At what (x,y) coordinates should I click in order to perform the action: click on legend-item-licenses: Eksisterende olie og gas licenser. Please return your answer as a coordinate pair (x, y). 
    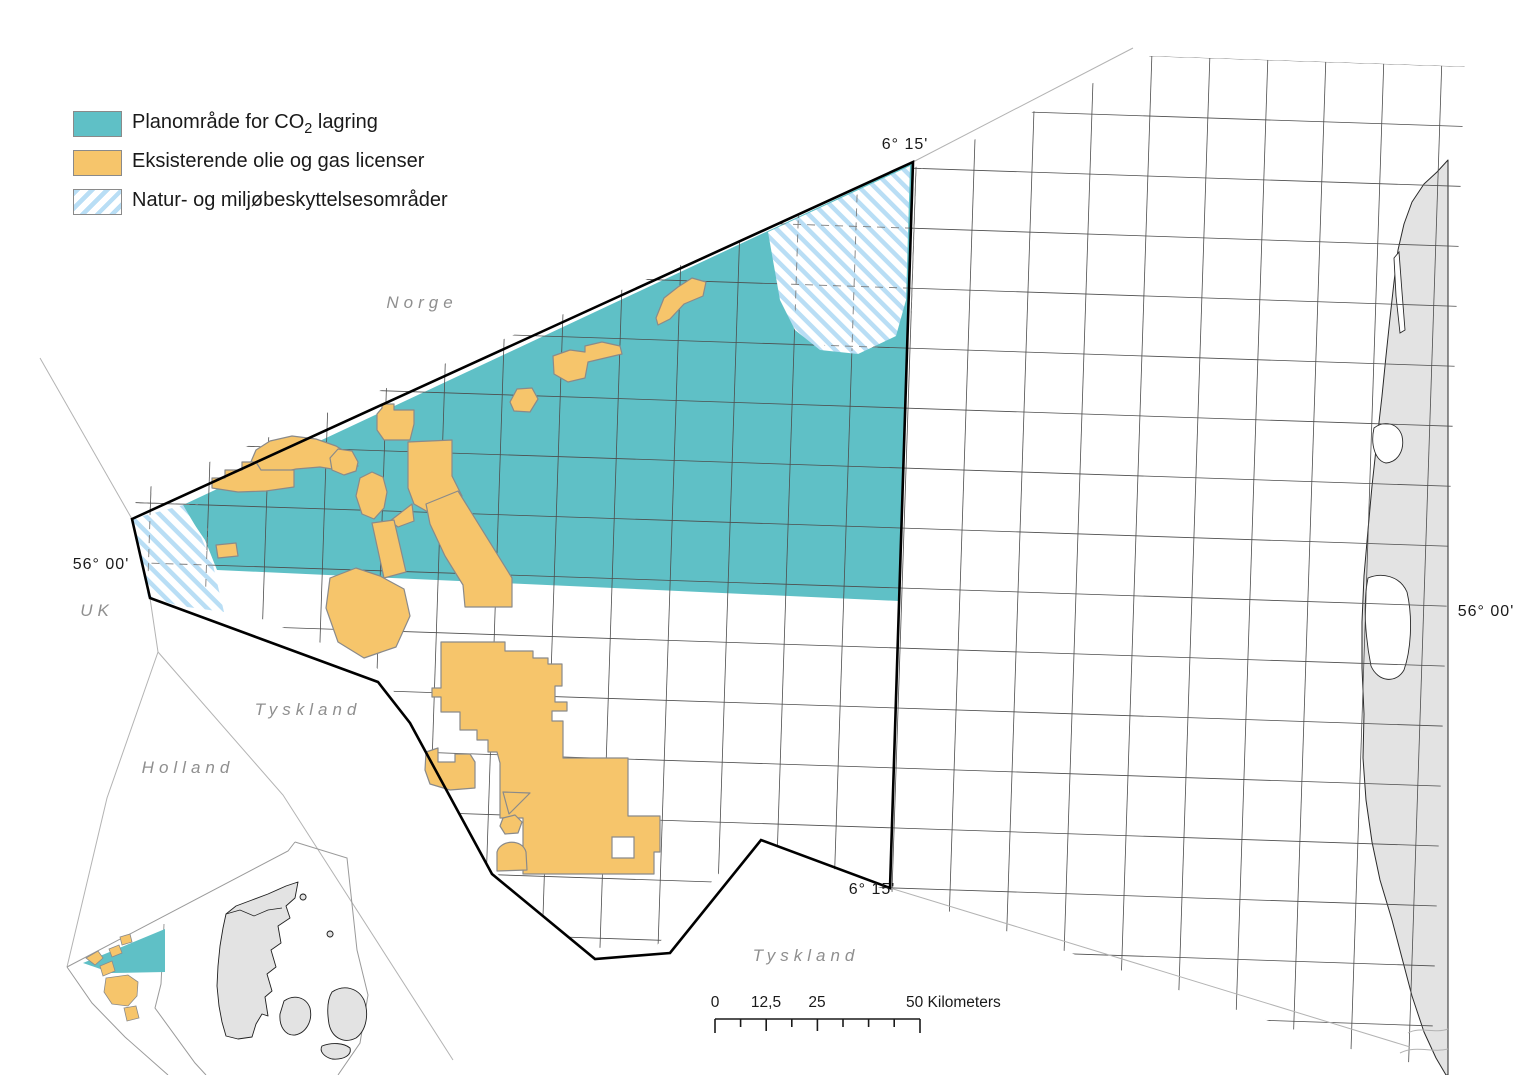
    Looking at the image, I should click on (260, 162).